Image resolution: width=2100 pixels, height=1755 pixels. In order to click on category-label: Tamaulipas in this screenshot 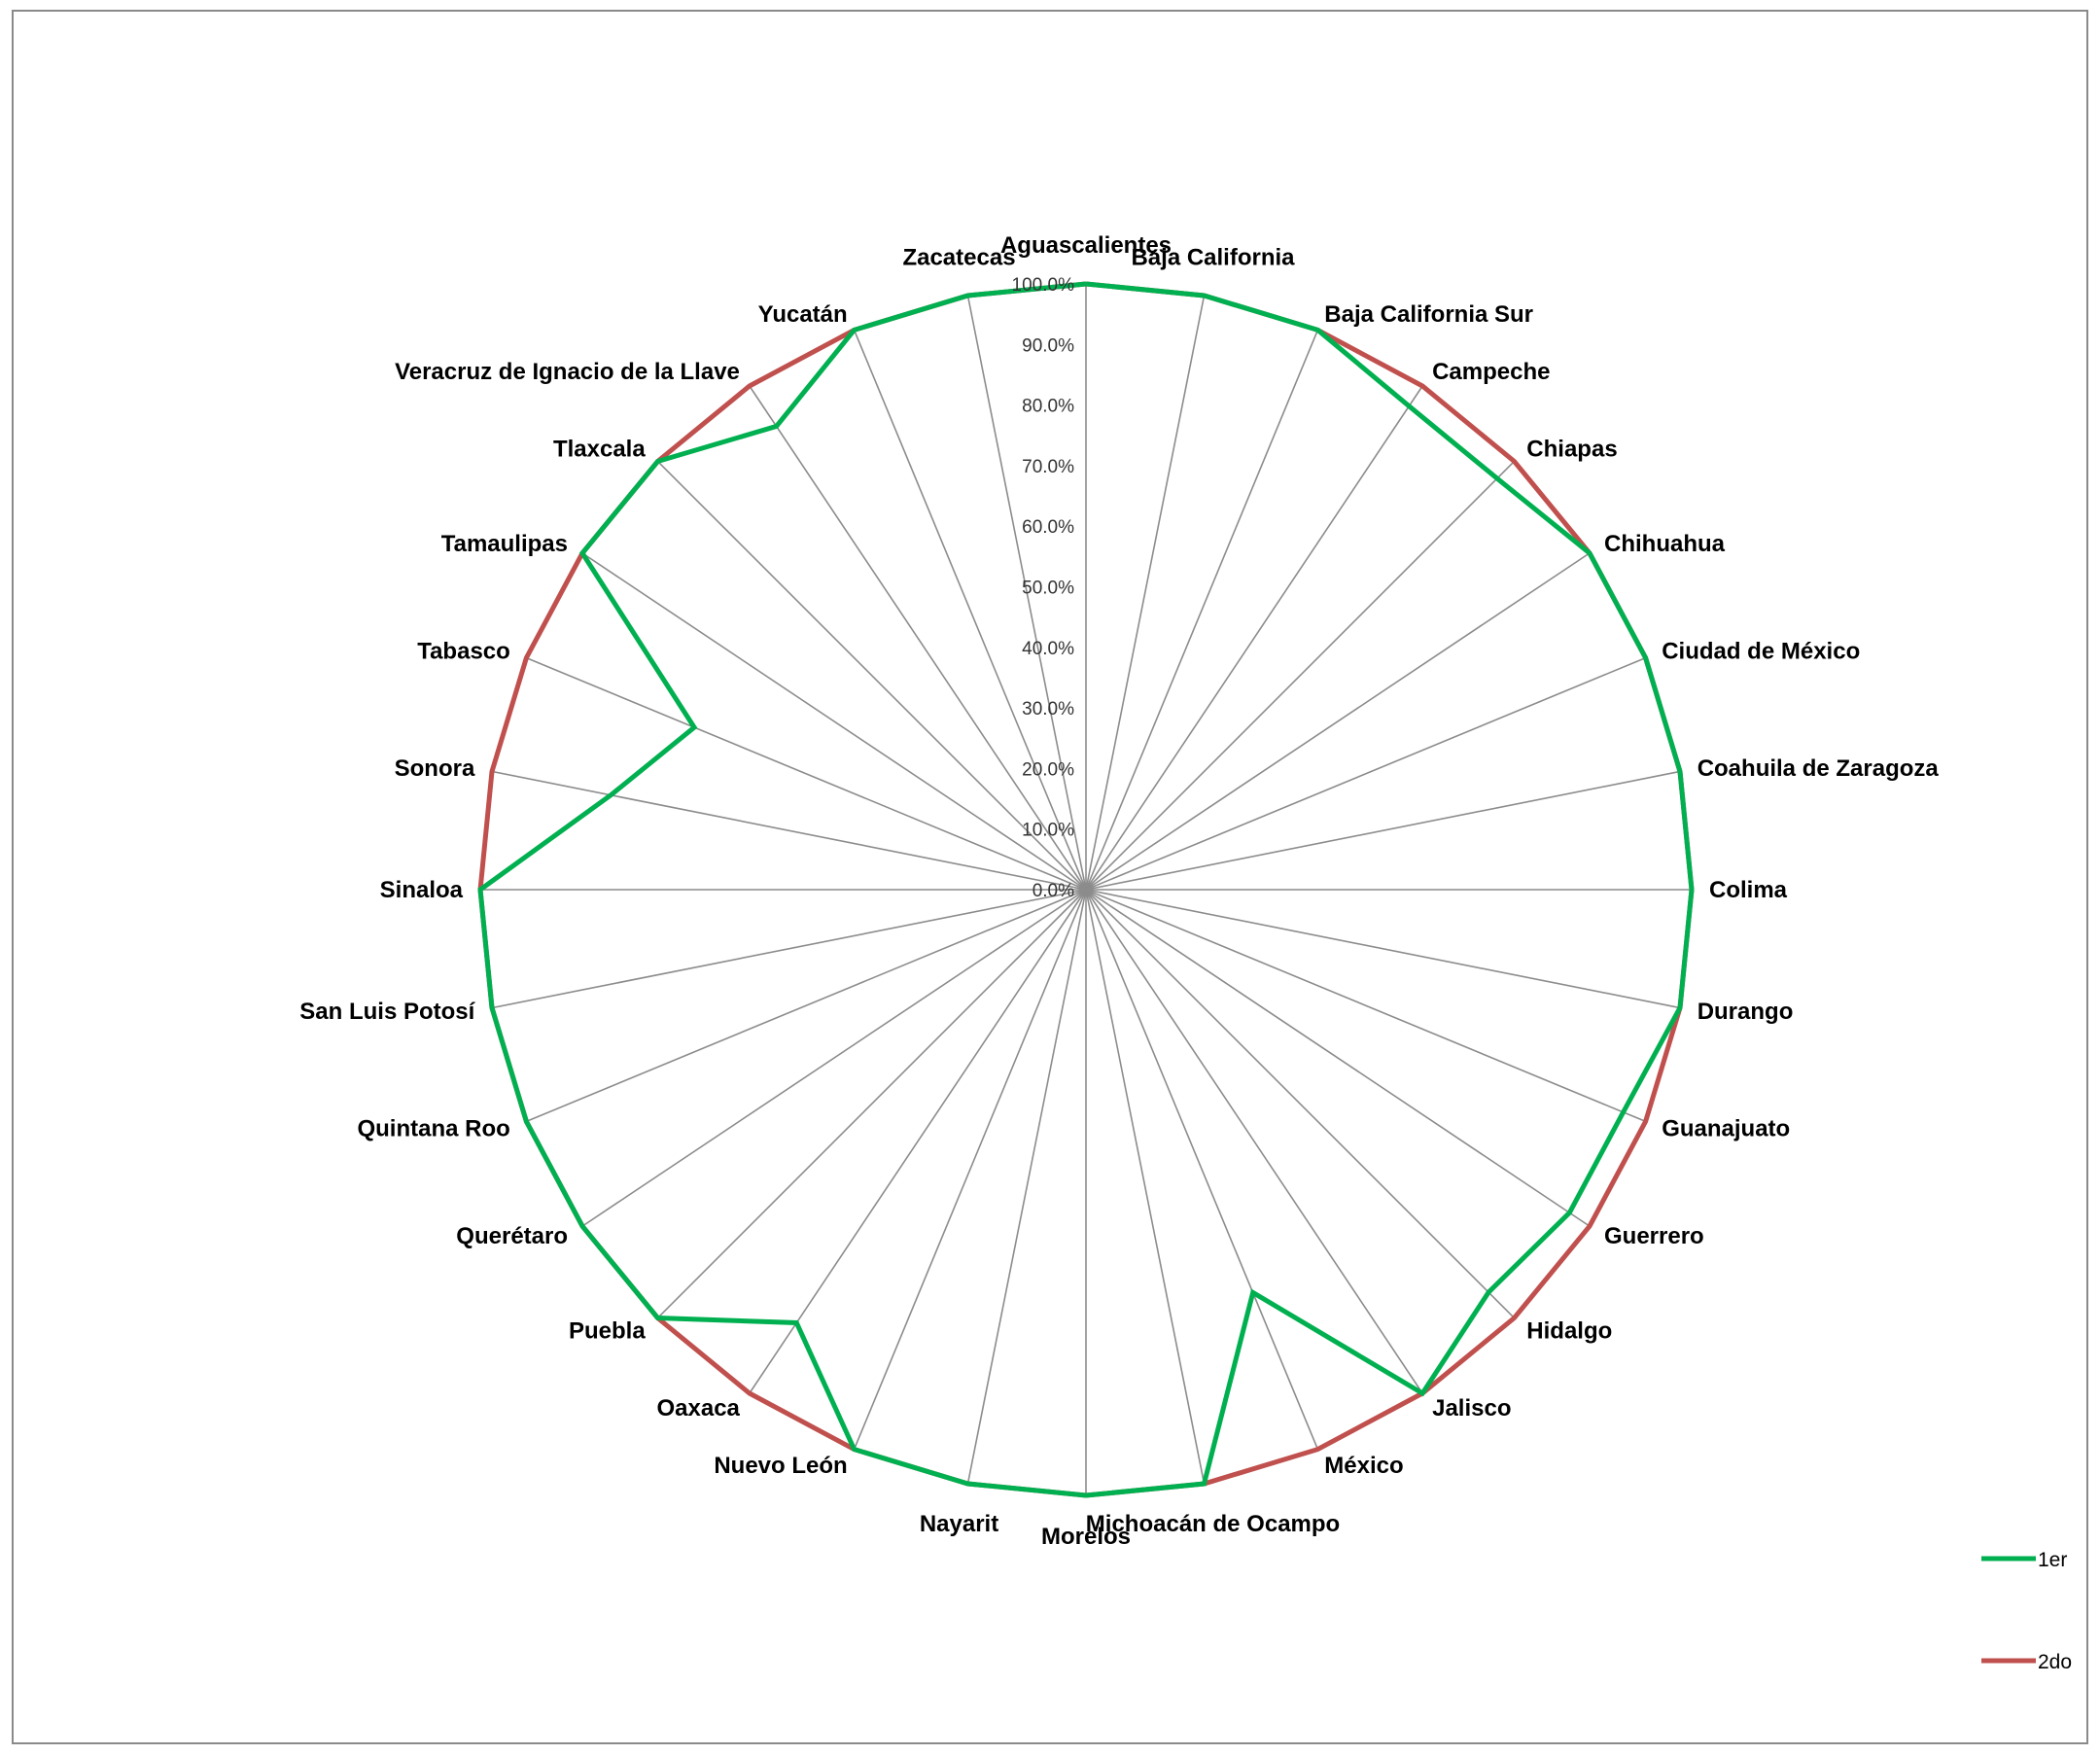, I will do `click(504, 544)`.